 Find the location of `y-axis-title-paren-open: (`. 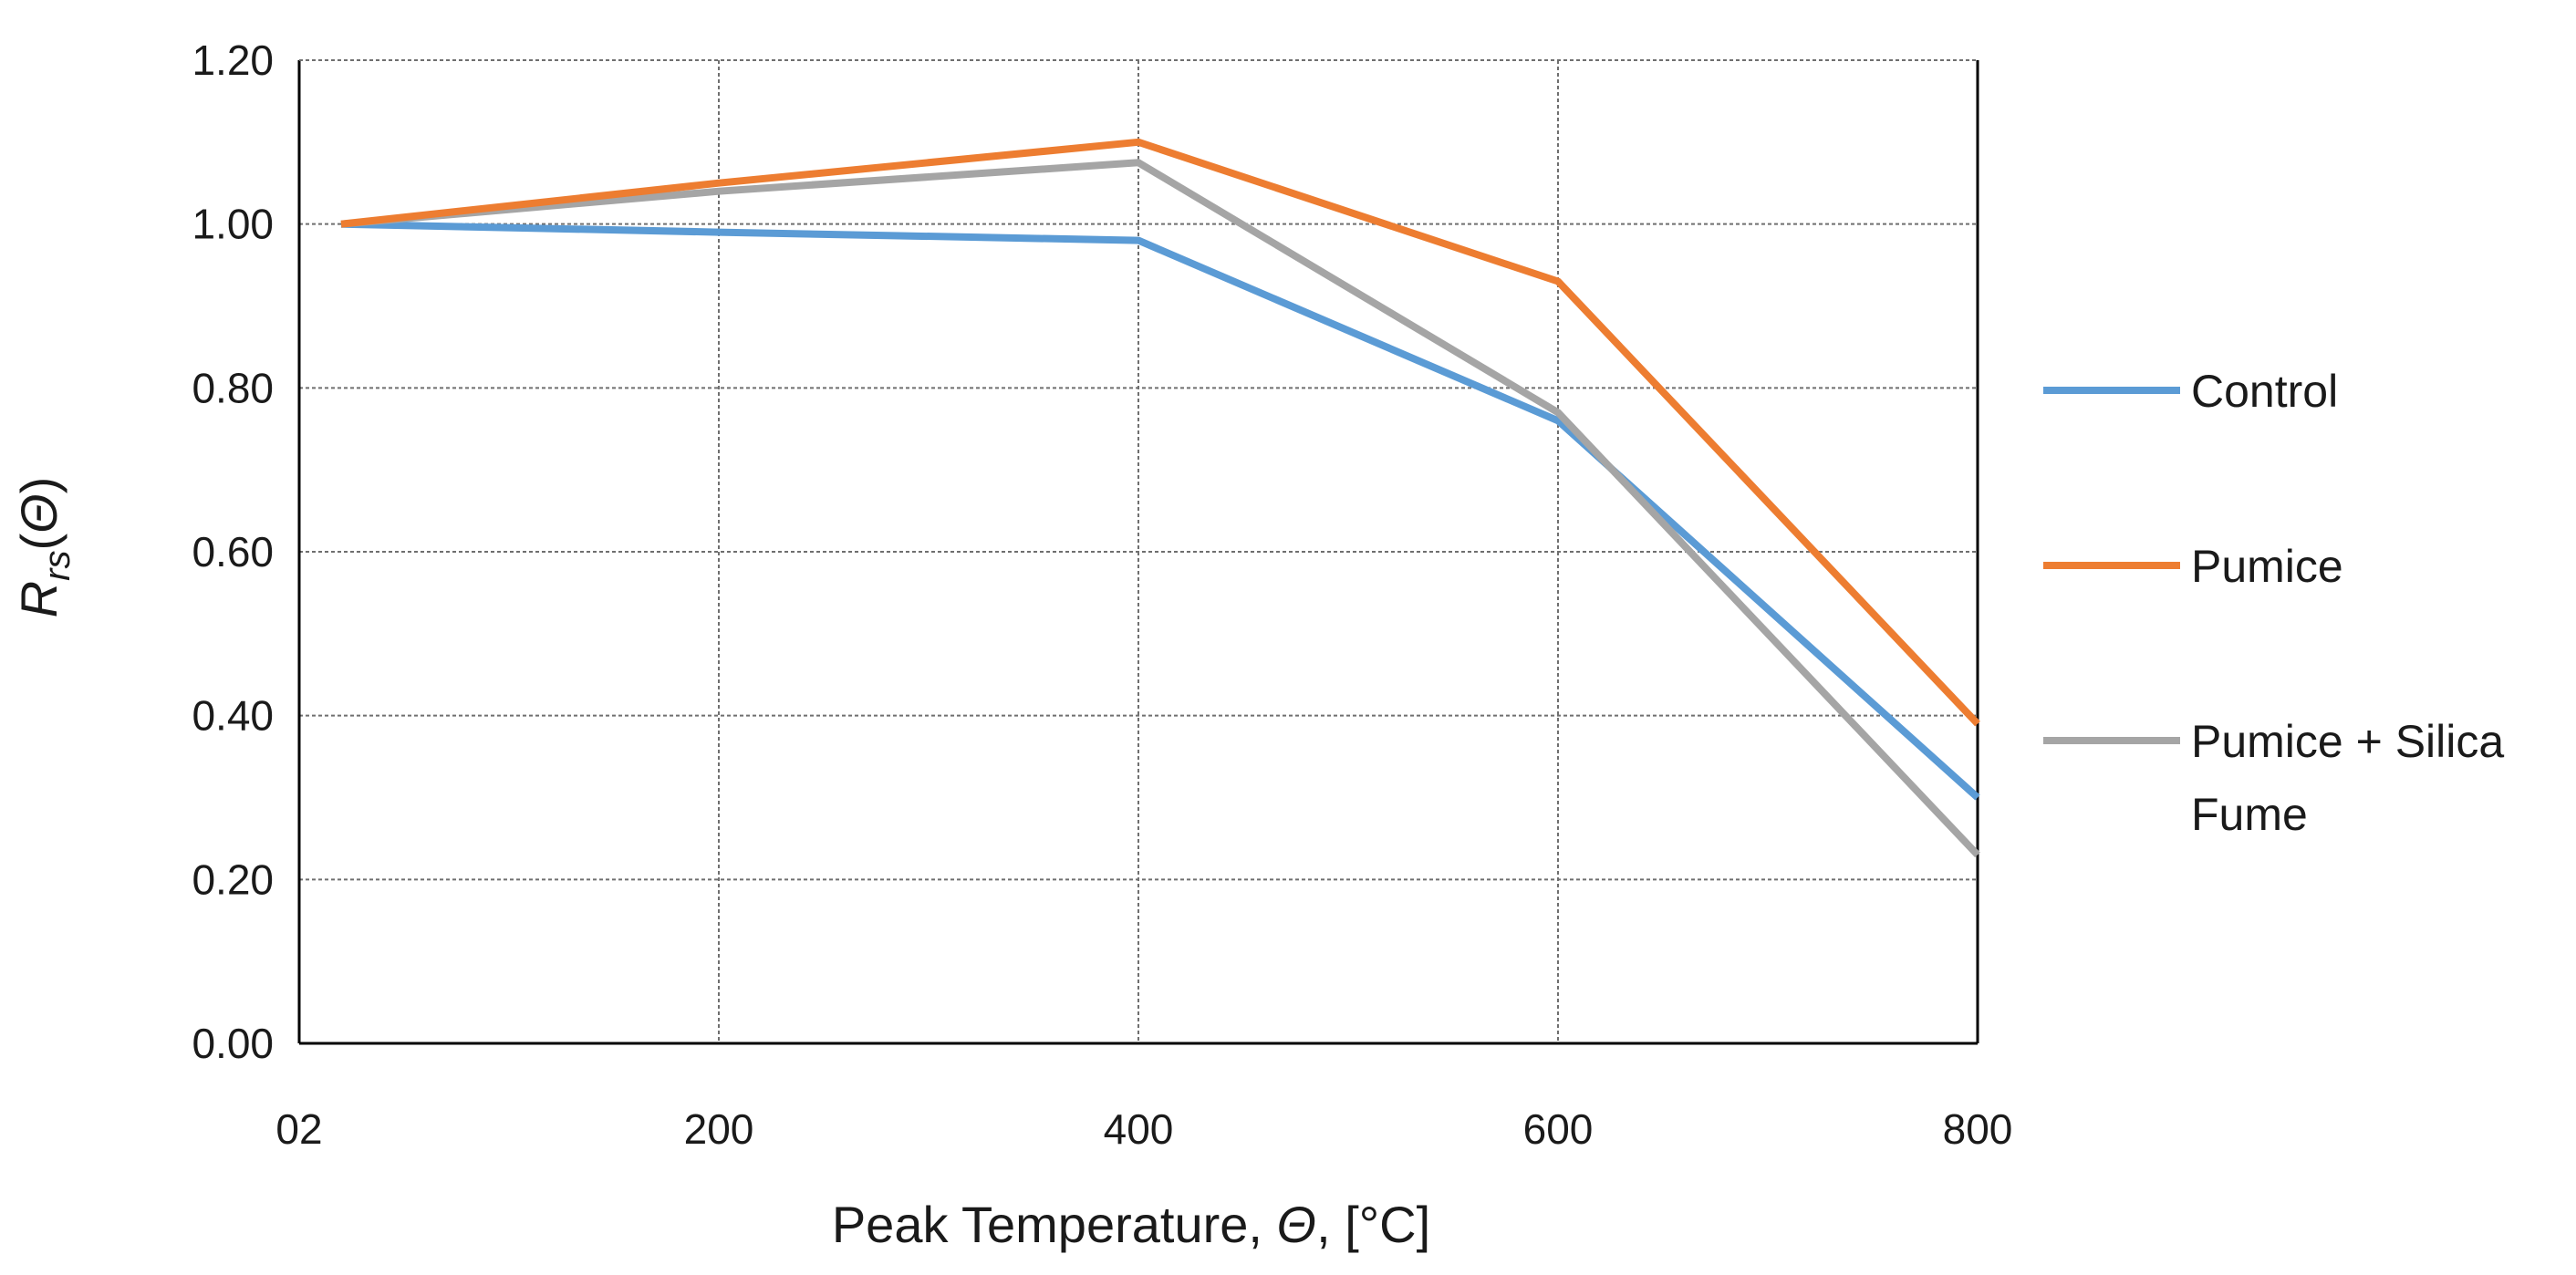

y-axis-title-paren-open: ( is located at coordinates (39, 542).